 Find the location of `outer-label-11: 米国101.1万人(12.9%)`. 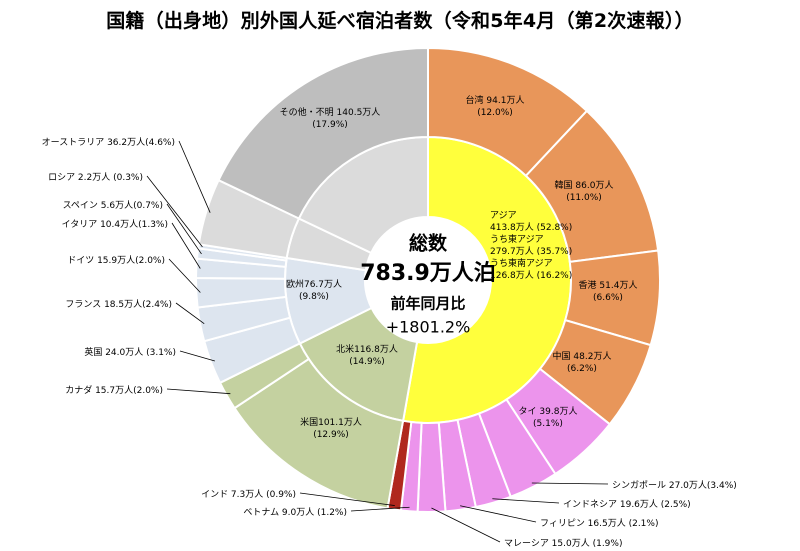

outer-label-11: 米国101.1万人(12.9%) is located at coordinates (331, 428).